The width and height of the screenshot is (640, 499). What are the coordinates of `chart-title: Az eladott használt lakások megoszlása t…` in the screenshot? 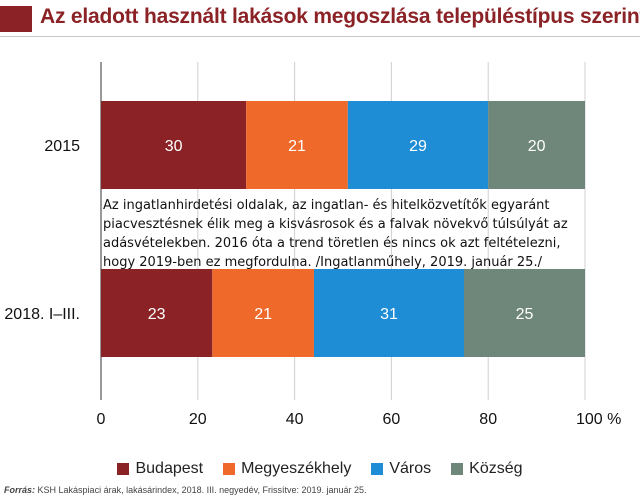 It's located at (340, 16).